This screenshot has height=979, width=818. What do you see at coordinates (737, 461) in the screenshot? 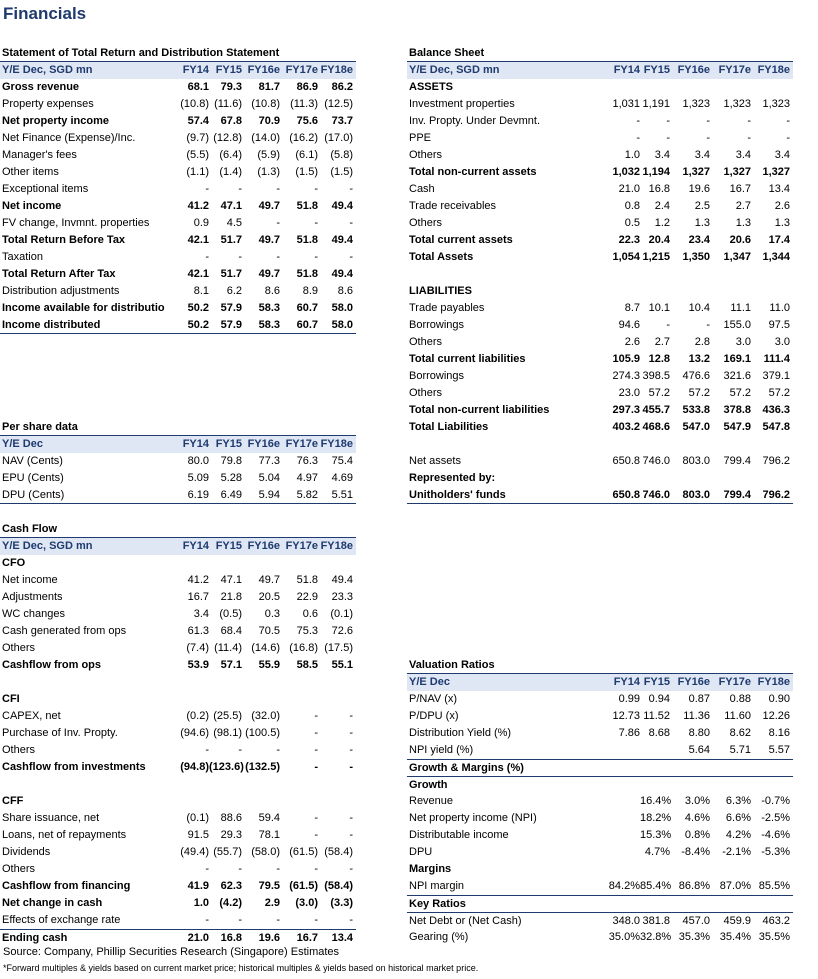
I see `cell-value: 799.4` at bounding box center [737, 461].